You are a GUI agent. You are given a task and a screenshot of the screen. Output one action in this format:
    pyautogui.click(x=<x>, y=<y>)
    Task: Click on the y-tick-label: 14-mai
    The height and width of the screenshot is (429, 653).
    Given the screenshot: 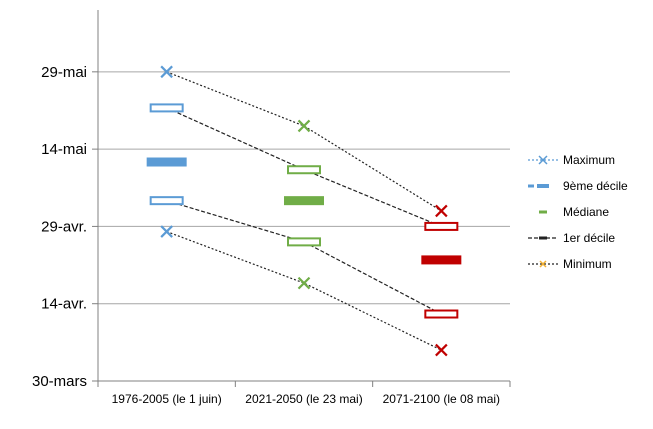 What is the action you would take?
    pyautogui.click(x=64, y=149)
    